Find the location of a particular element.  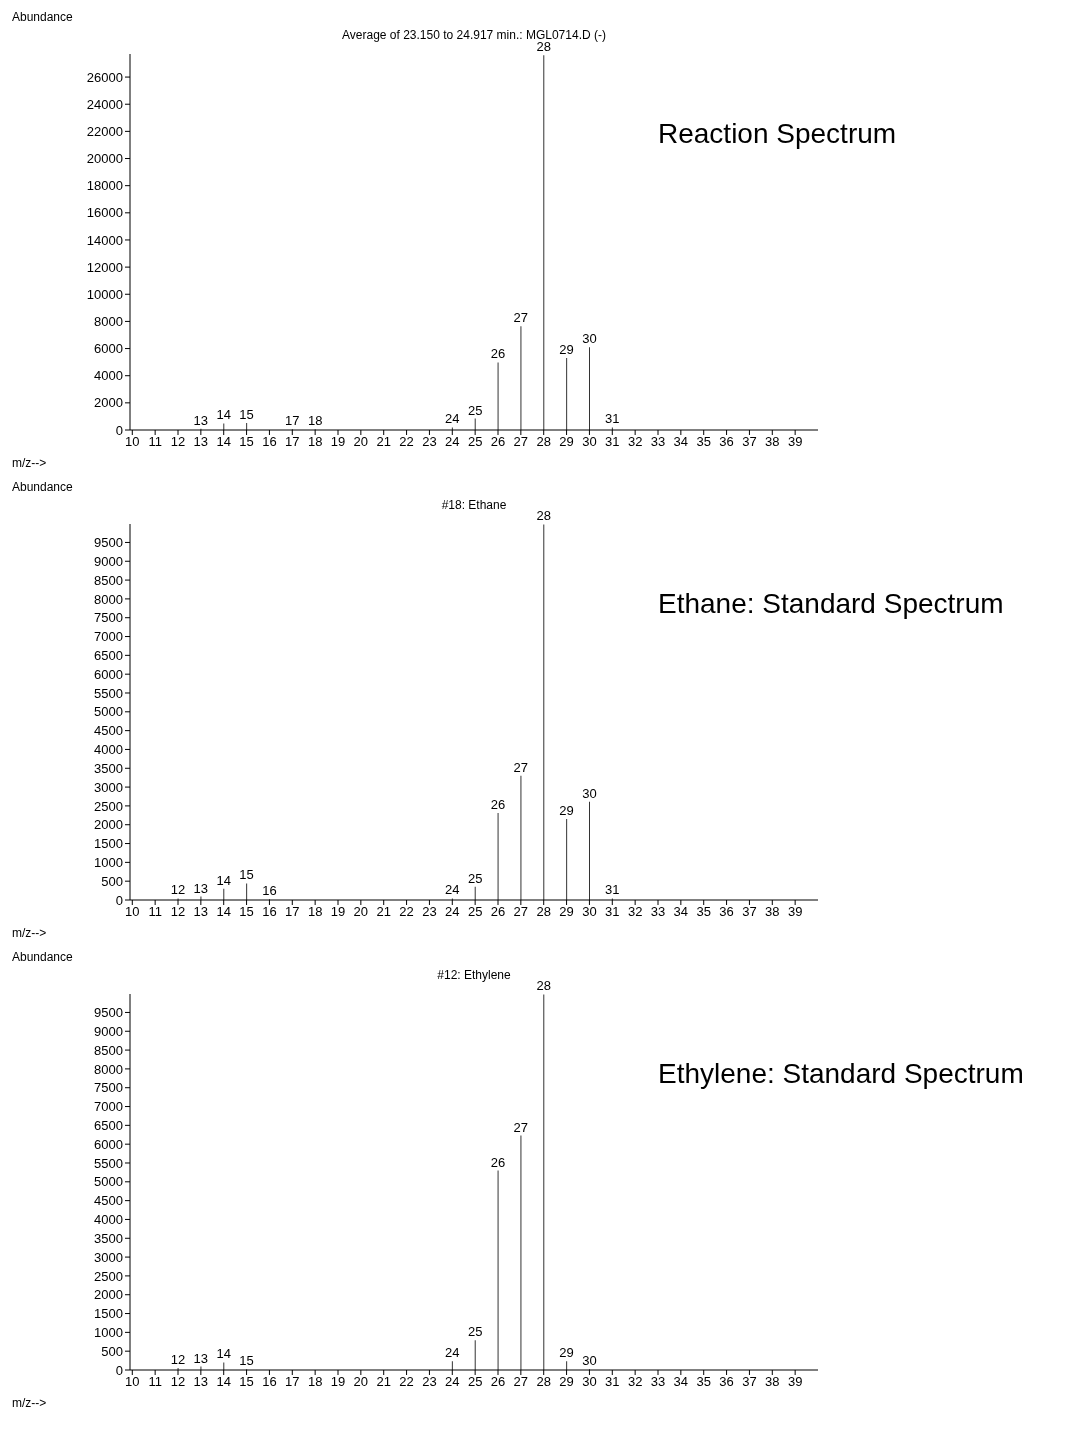

y-tick-label: 9500 is located at coordinates (108, 543).